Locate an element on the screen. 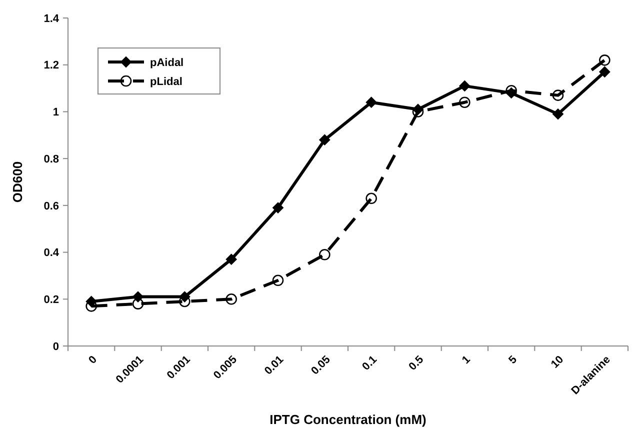 This screenshot has height=436, width=642. legend-label: pLidal is located at coordinates (166, 82).